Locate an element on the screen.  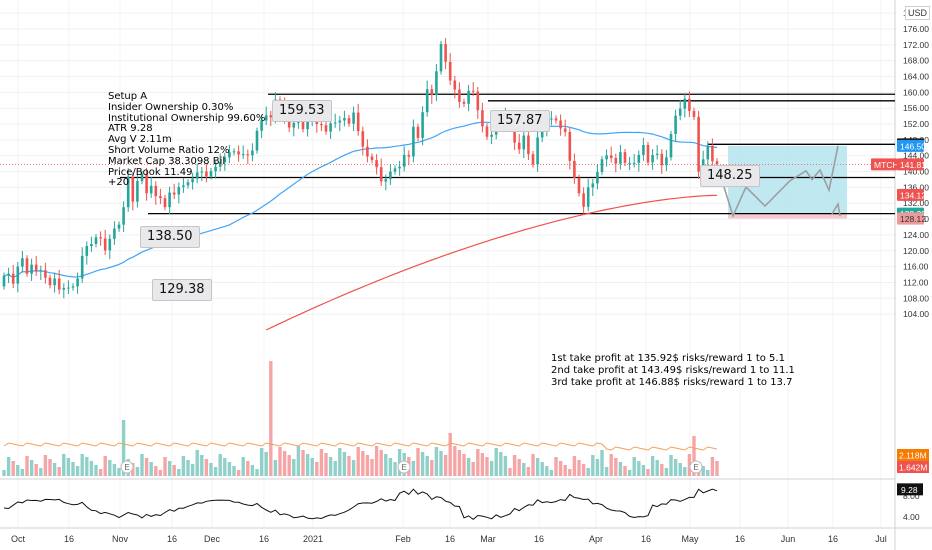
price-tick-label: 156.00 is located at coordinates (916, 108).